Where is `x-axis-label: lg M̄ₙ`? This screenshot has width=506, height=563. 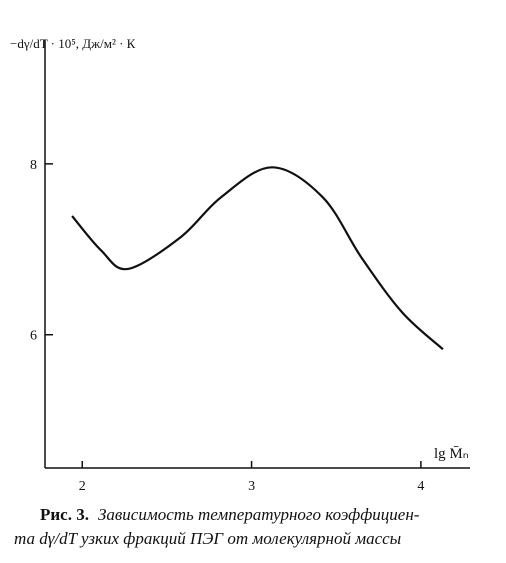
x-axis-label: lg M̄ₙ is located at coordinates (451, 454).